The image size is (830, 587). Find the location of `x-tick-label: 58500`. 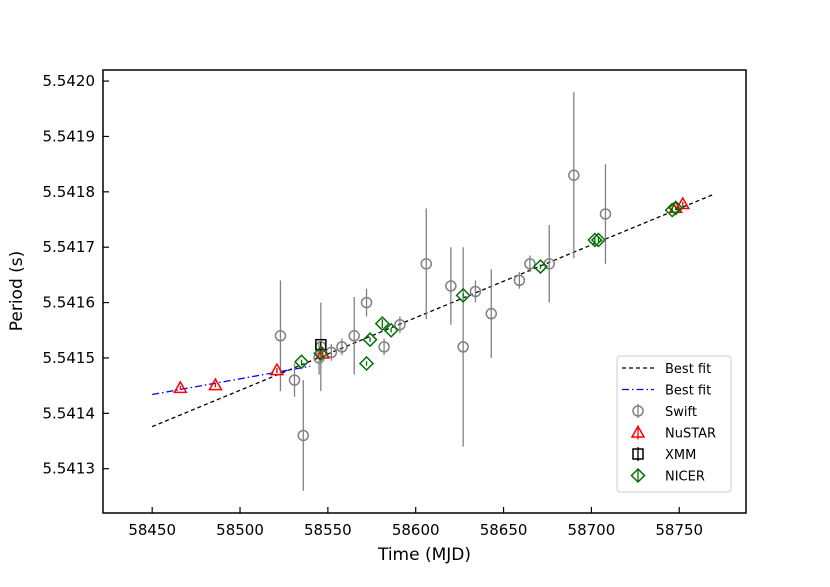

x-tick-label: 58500 is located at coordinates (240, 530).